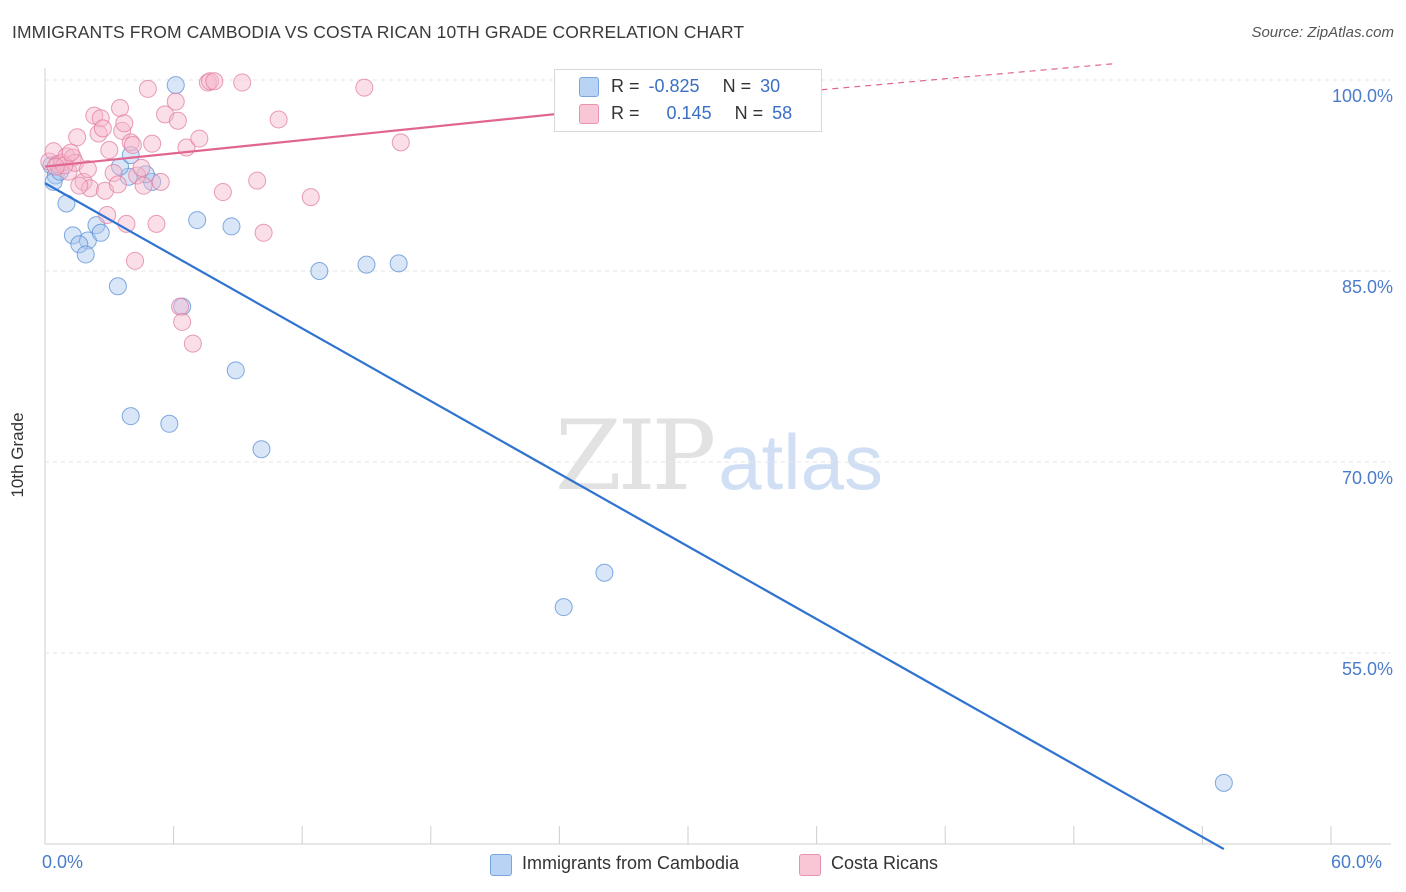  What do you see at coordinates (1322, 32) in the screenshot?
I see `source-label: Source: ZipAtlas.com` at bounding box center [1322, 32].